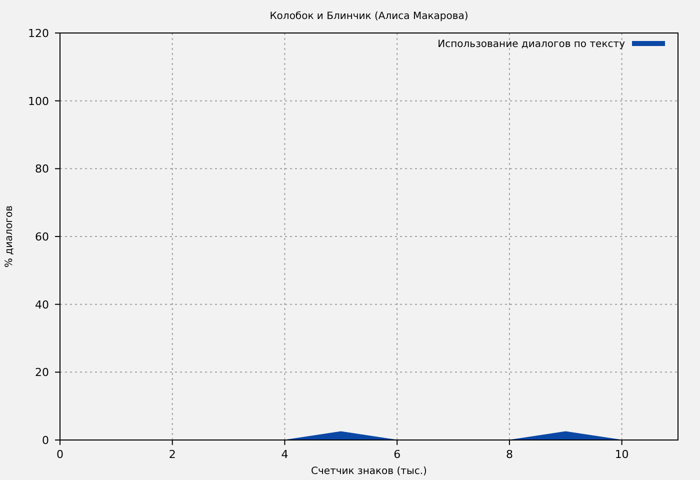 The image size is (700, 480). Describe the element at coordinates (45, 440) in the screenshot. I see `y-tick-label: 0` at that location.